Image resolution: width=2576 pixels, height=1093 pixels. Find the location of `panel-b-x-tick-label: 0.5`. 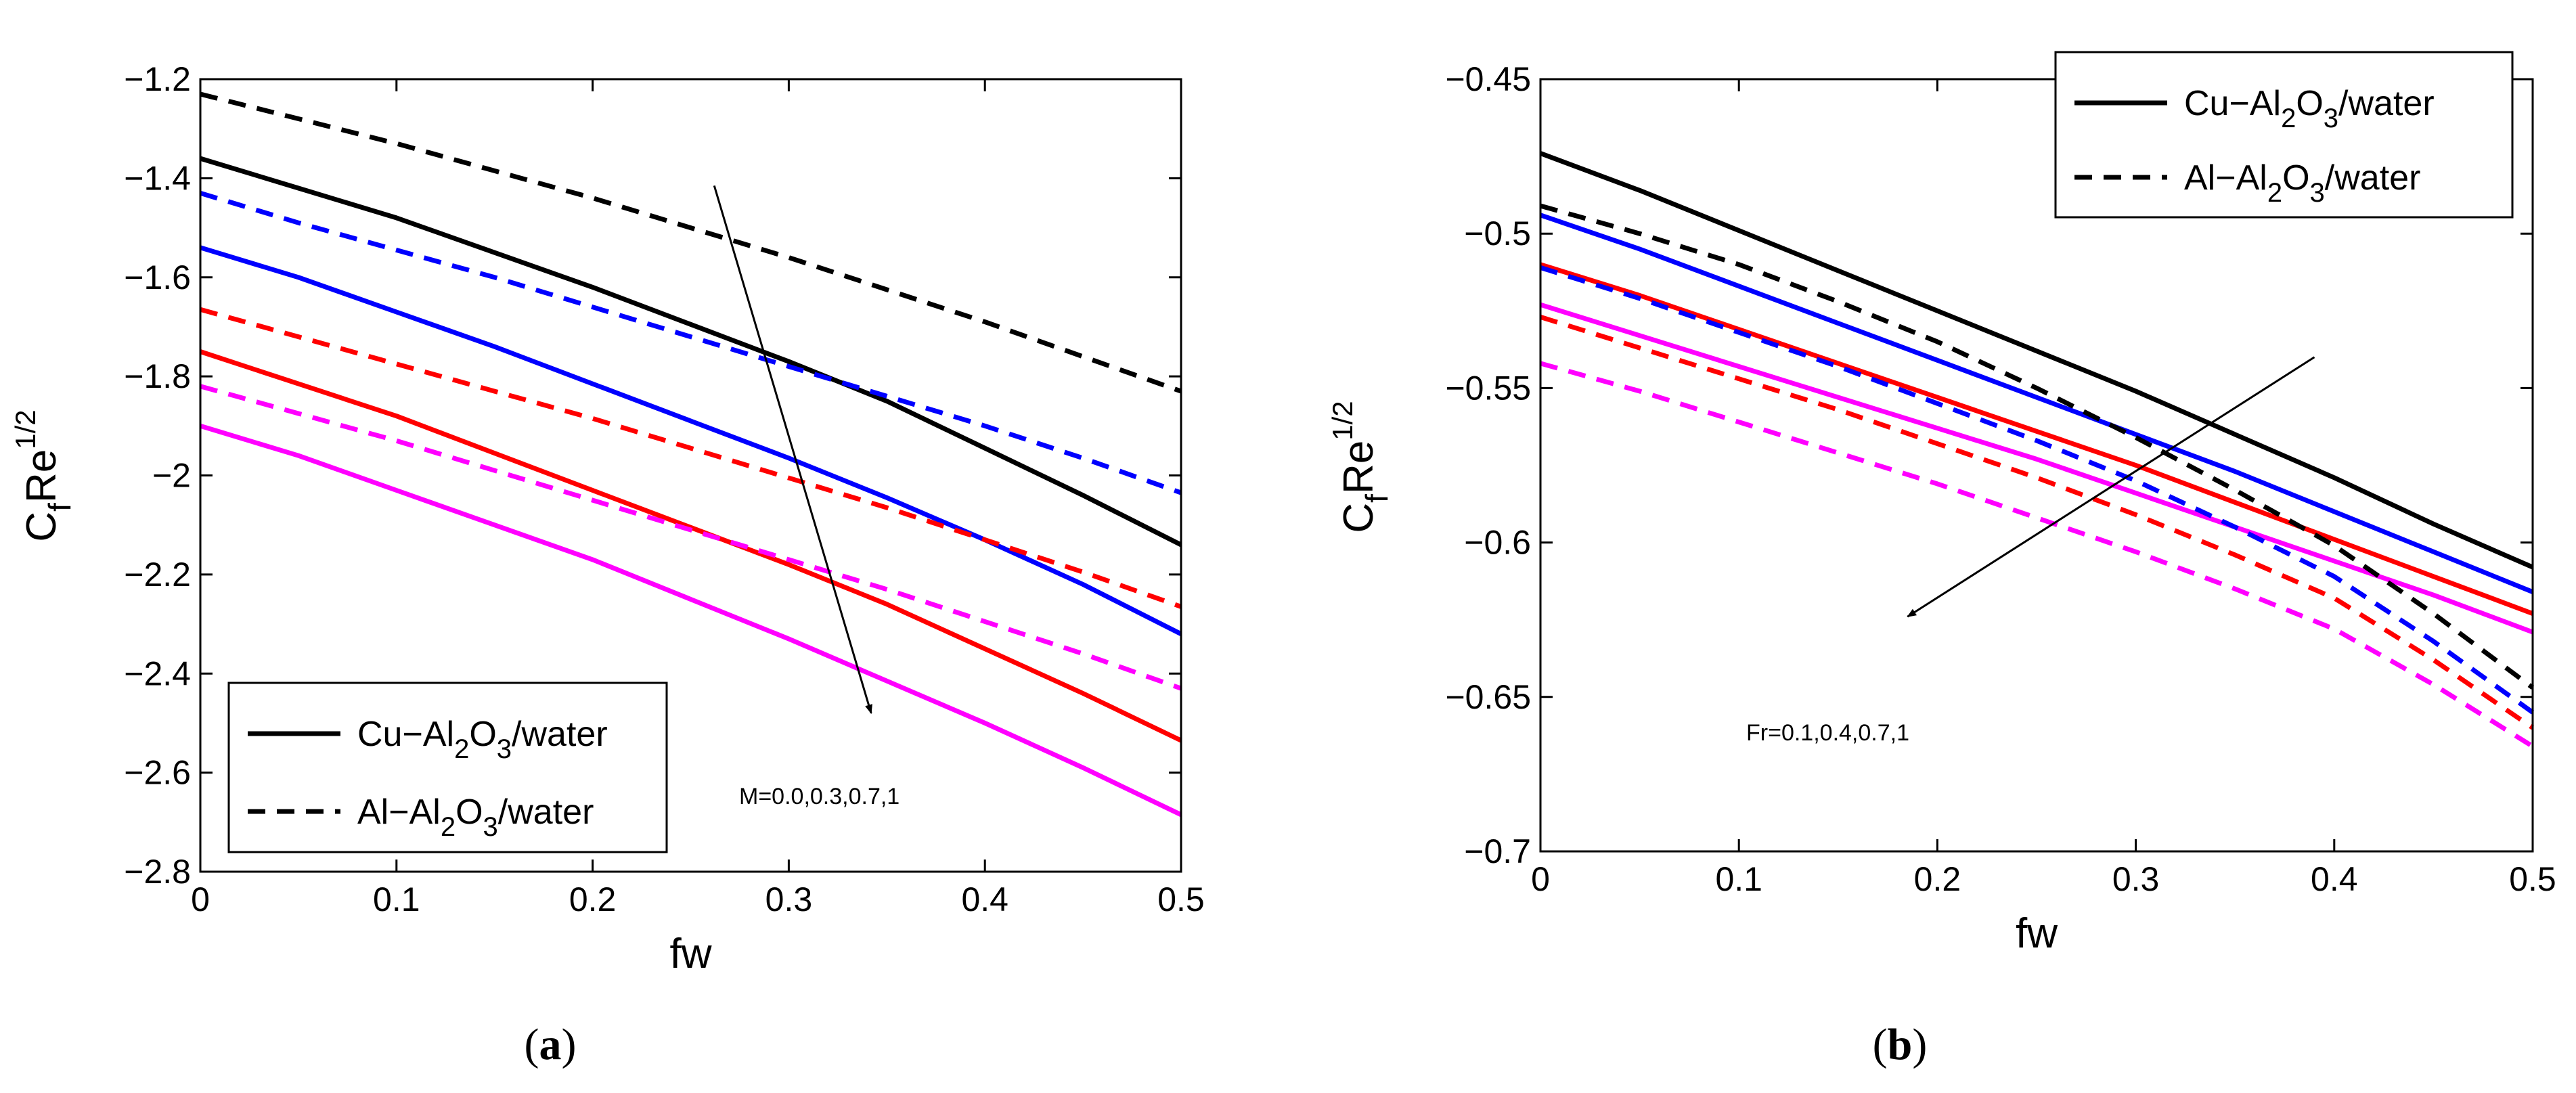

panel-b-x-tick-label: 0.5 is located at coordinates (2532, 879).